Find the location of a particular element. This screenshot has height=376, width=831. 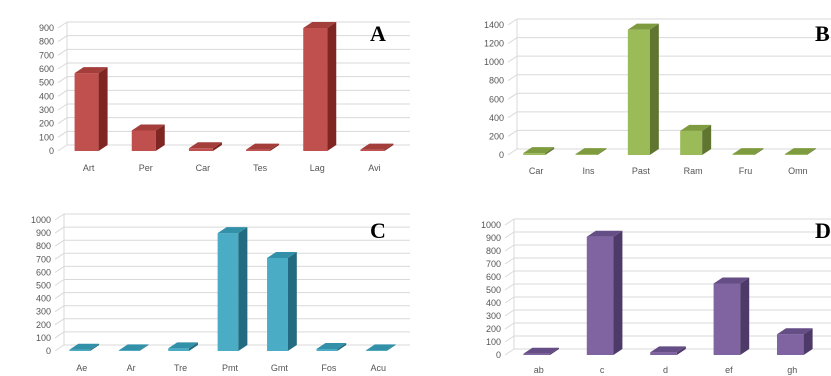

x-category-label: c is located at coordinates (602, 370).